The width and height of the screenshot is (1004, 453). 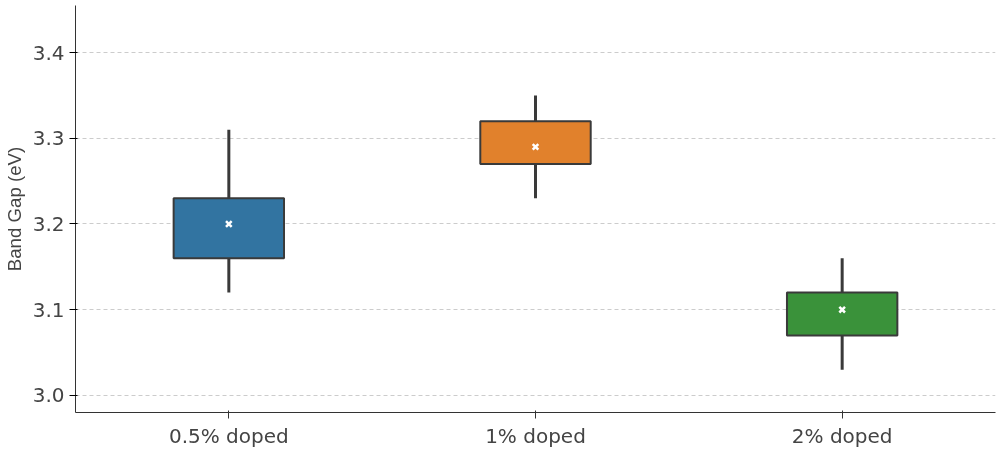 What do you see at coordinates (48, 395) in the screenshot?
I see `y-tick-label: 3.0` at bounding box center [48, 395].